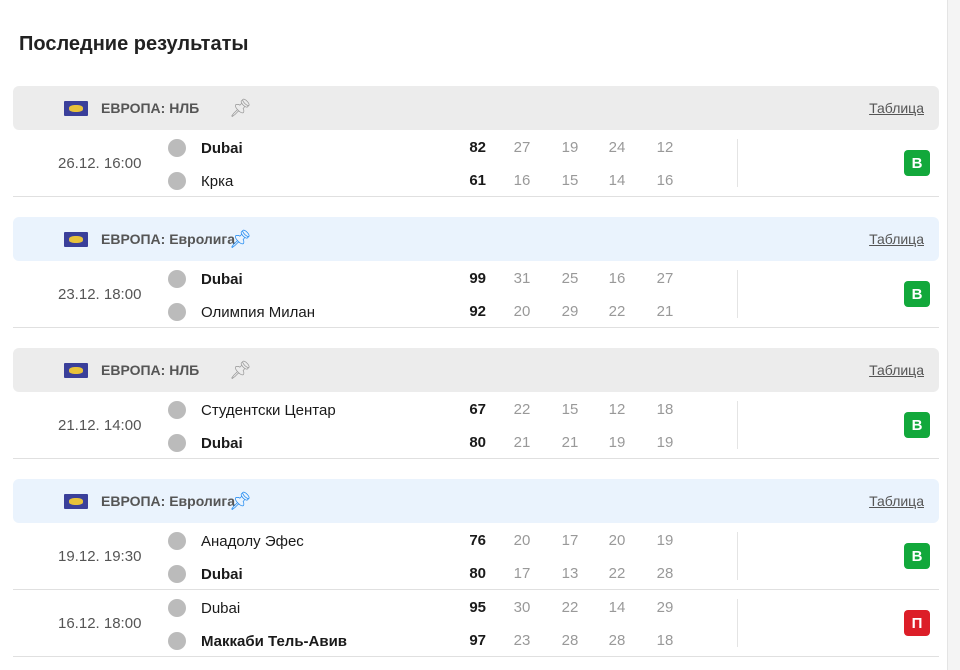 Image resolution: width=960 pixels, height=670 pixels. Describe the element at coordinates (477, 311) in the screenshot. I see `team-score: 92` at that location.